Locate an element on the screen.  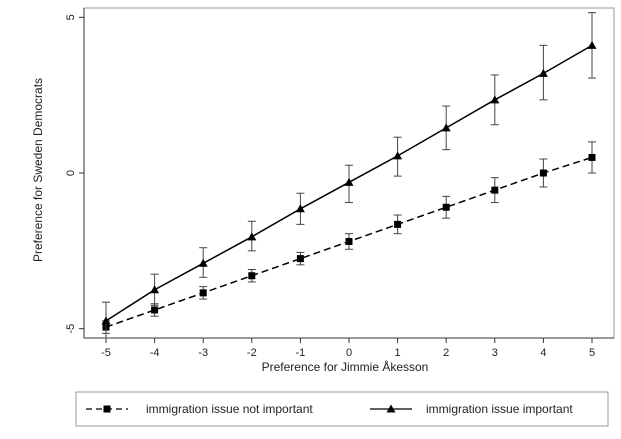
x-tick-label: 1 is located at coordinates (398, 353).